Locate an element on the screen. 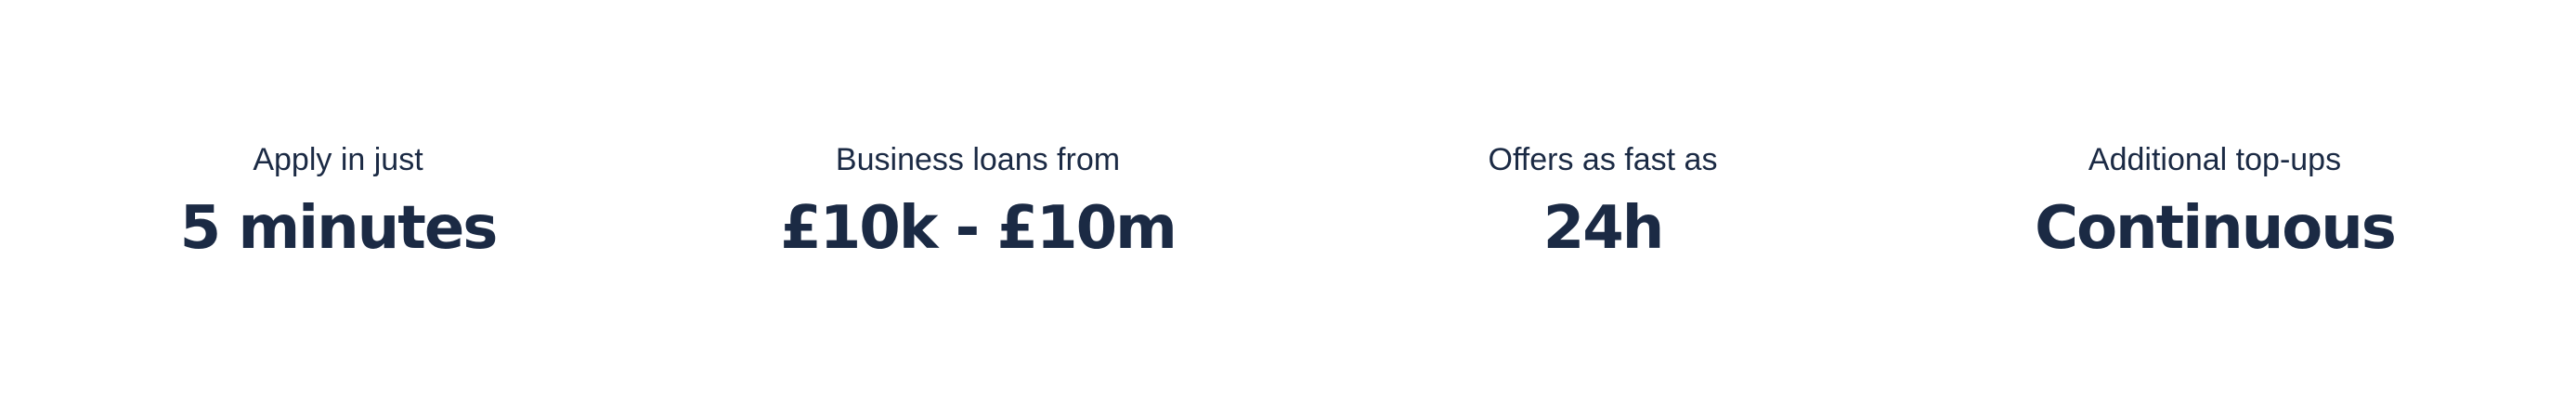 This screenshot has width=2576, height=403. stat-loan-range: Business loans from £10k - £10m is located at coordinates (978, 201).